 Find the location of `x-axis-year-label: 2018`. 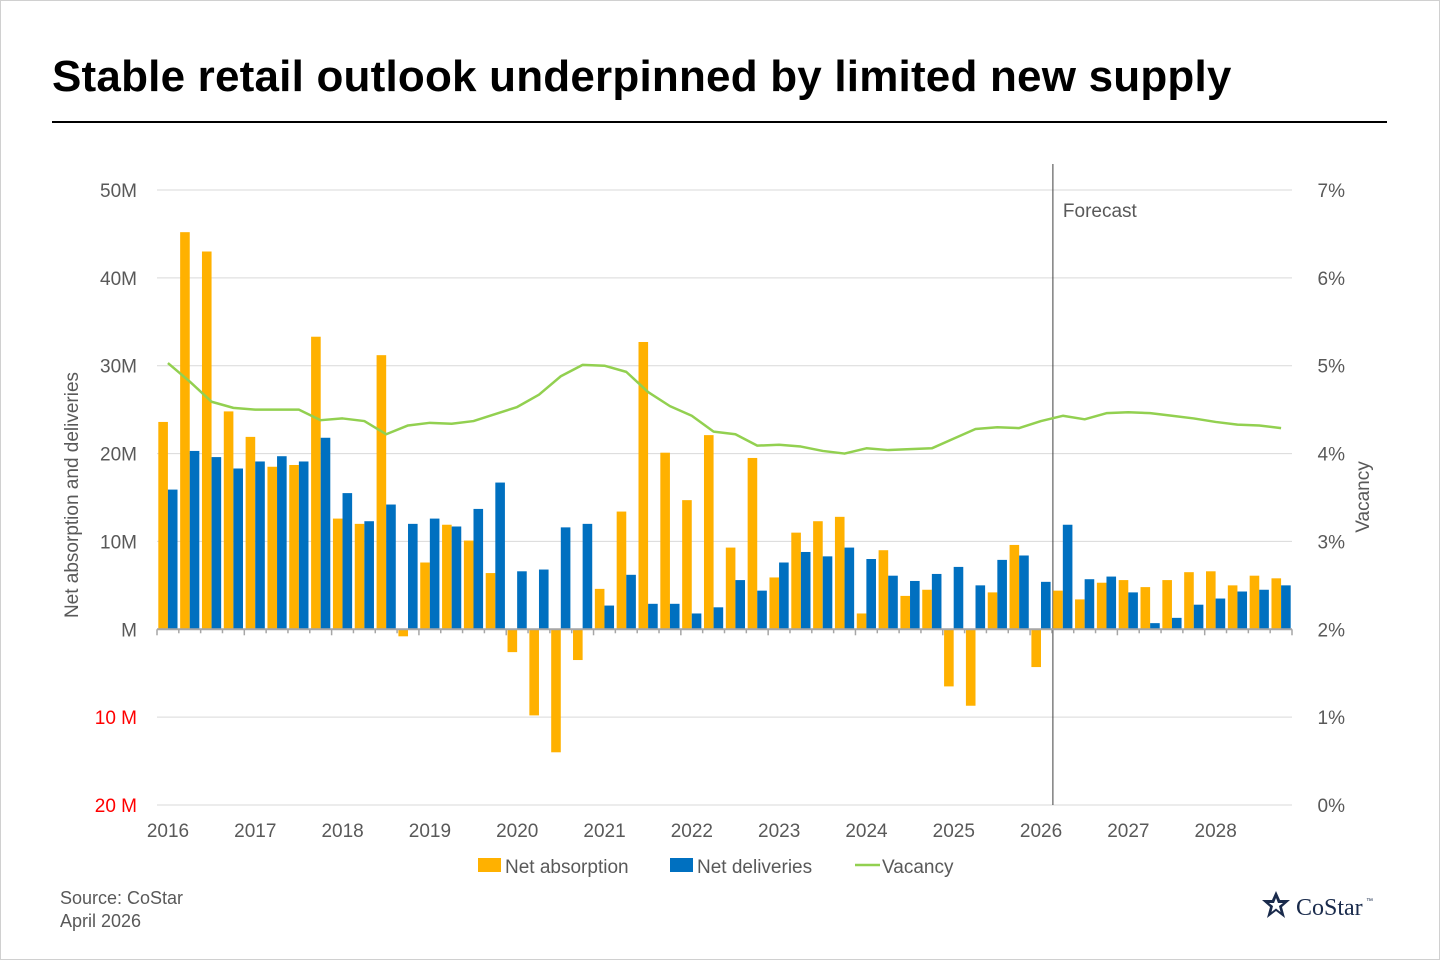

x-axis-year-label: 2018 is located at coordinates (342, 831).